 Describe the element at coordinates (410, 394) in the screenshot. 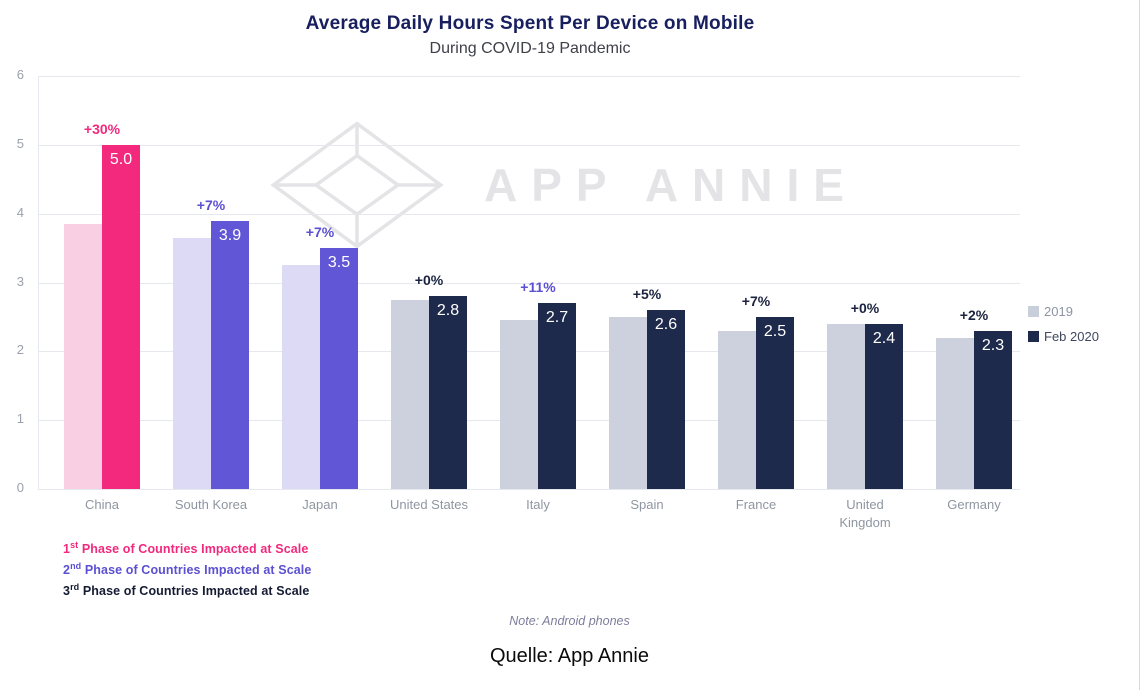

I see `bar-2019-united-states` at that location.